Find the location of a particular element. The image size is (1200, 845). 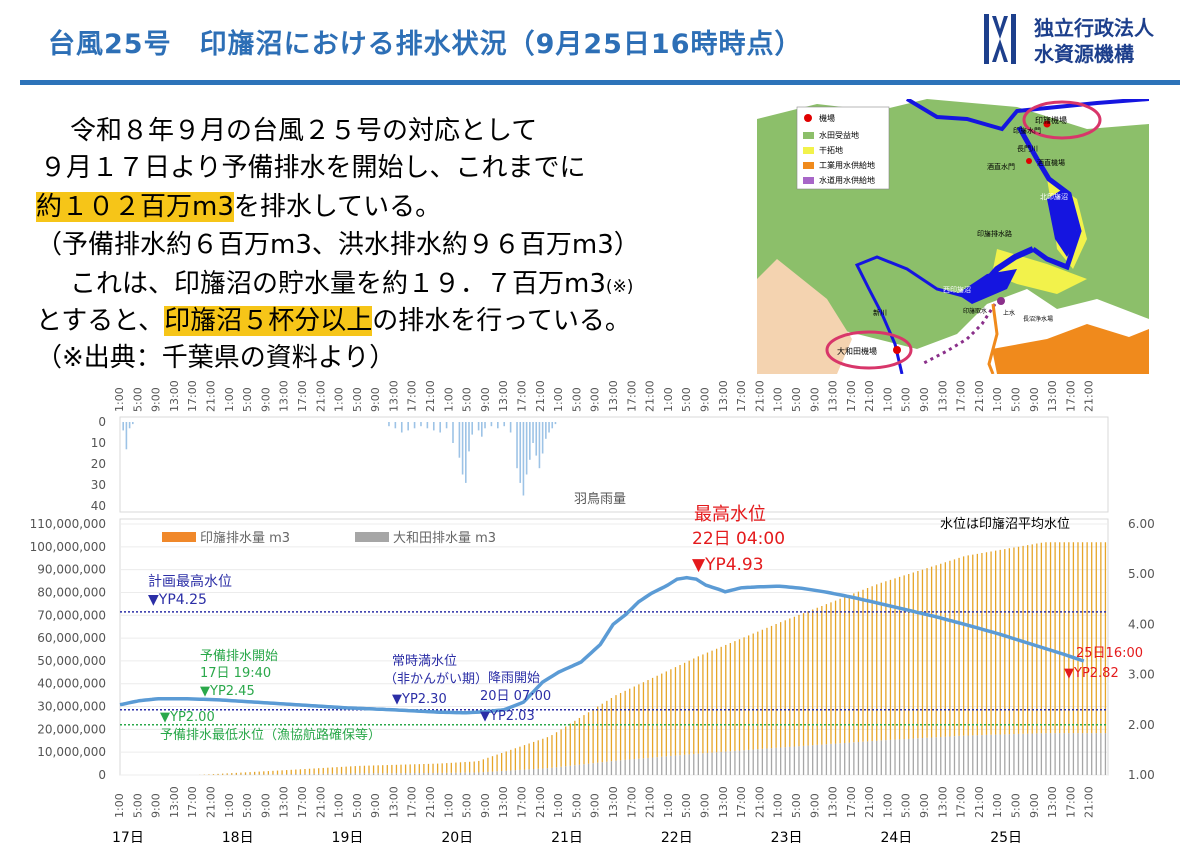

left-ytick-label: 70,000,000 is located at coordinates (71, 615).